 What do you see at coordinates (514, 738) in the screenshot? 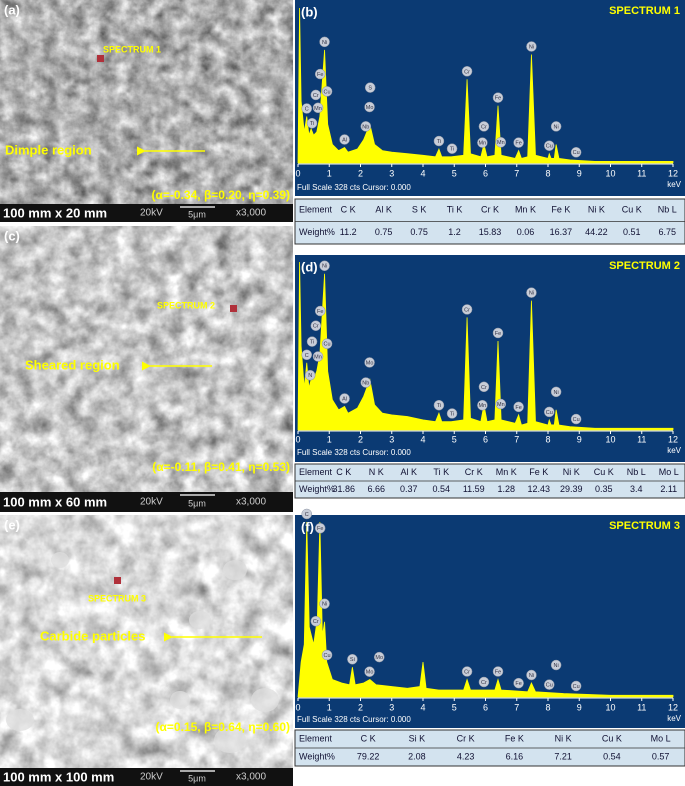
I see `table-element: Fe K` at bounding box center [514, 738].